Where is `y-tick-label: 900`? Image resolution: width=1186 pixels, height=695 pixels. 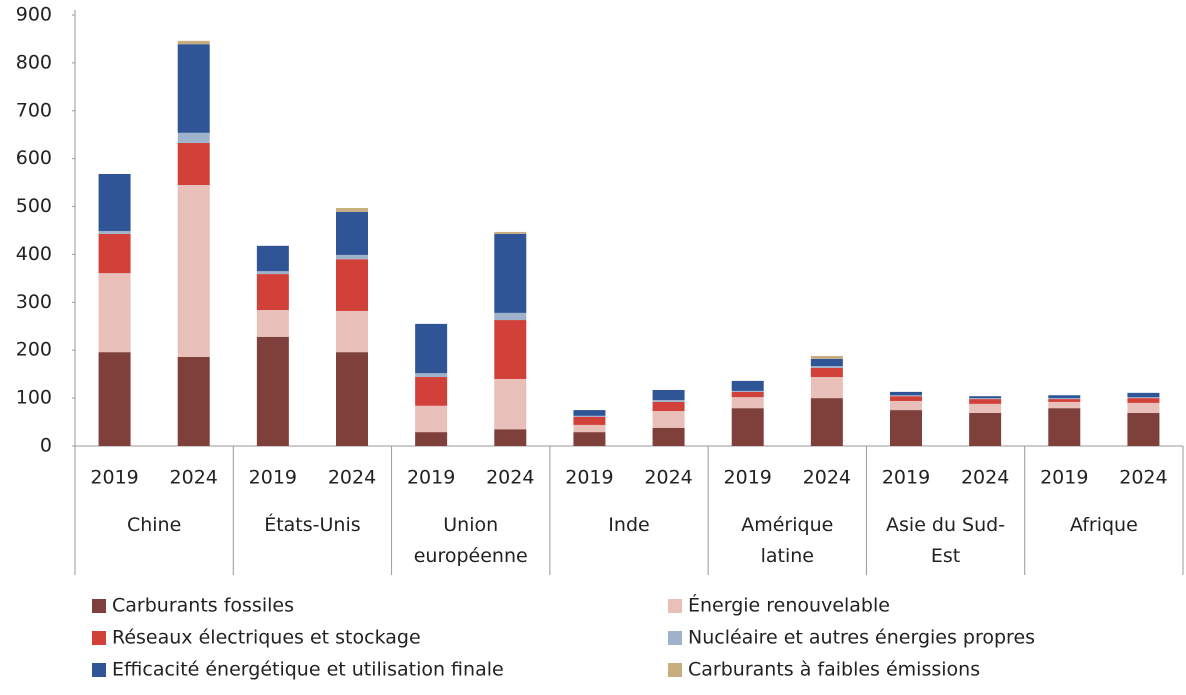 y-tick-label: 900 is located at coordinates (34, 15).